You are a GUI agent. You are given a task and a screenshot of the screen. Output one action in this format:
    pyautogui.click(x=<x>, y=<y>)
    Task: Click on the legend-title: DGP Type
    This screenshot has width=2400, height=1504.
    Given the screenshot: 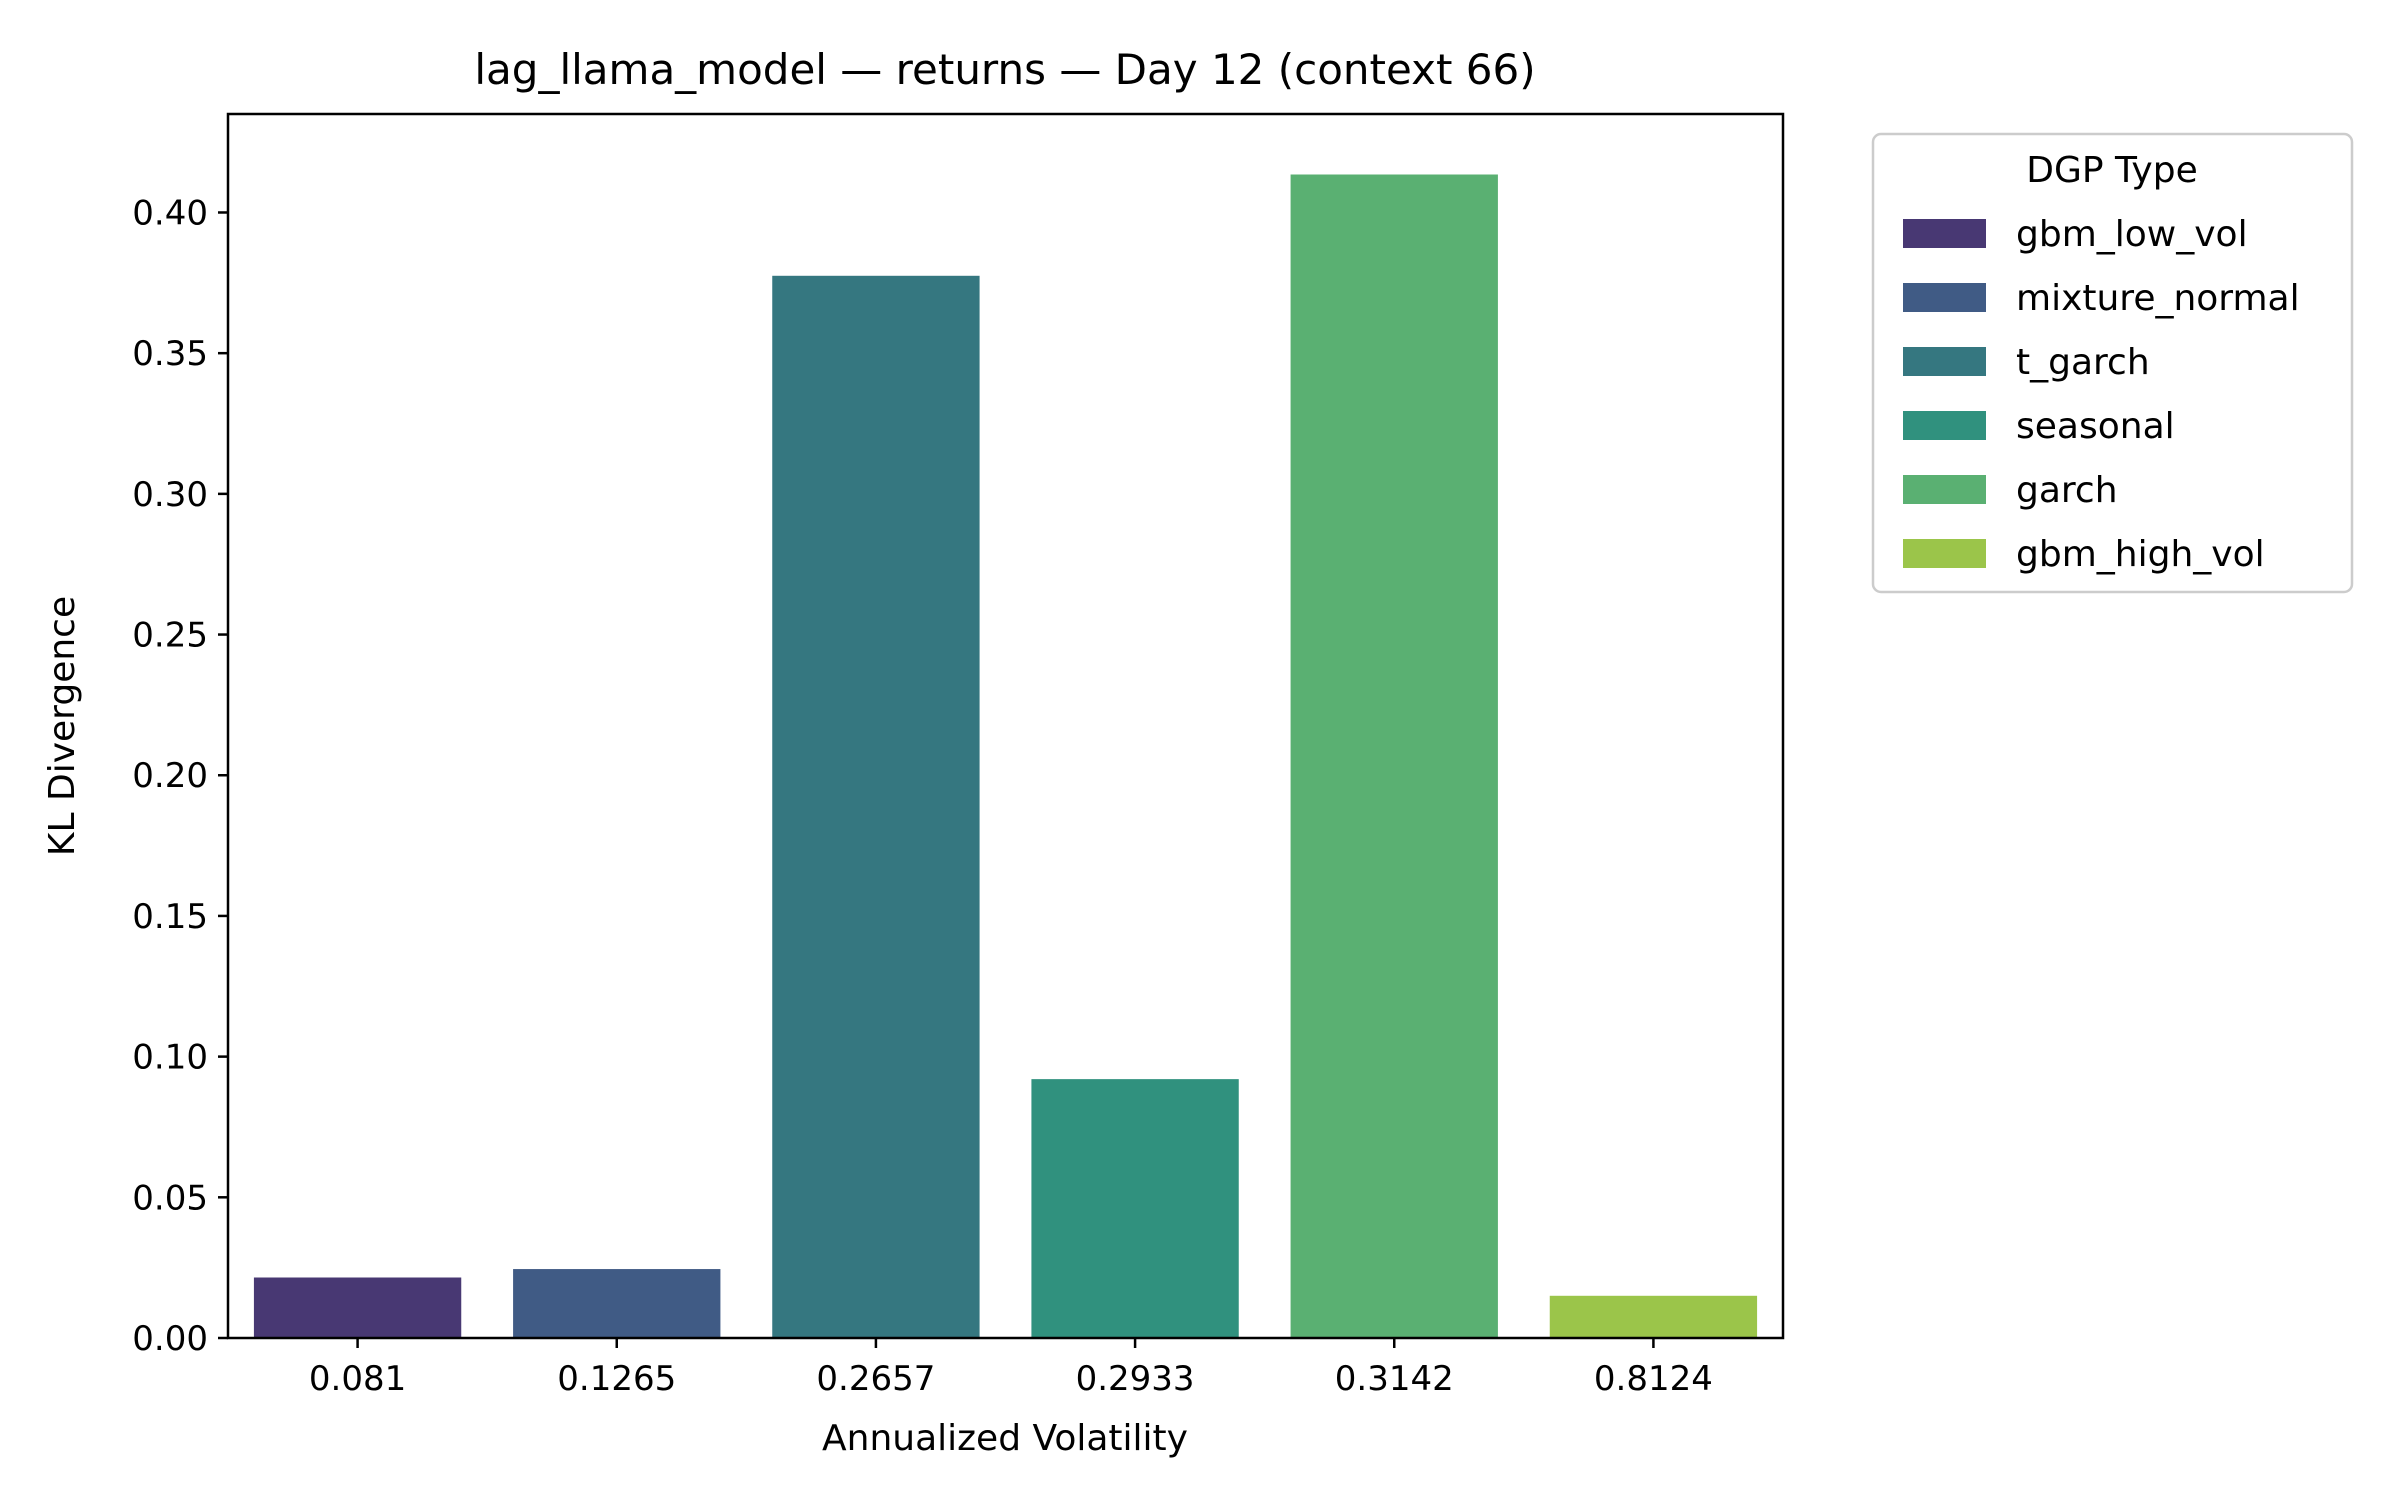 What is the action you would take?
    pyautogui.click(x=2111, y=170)
    